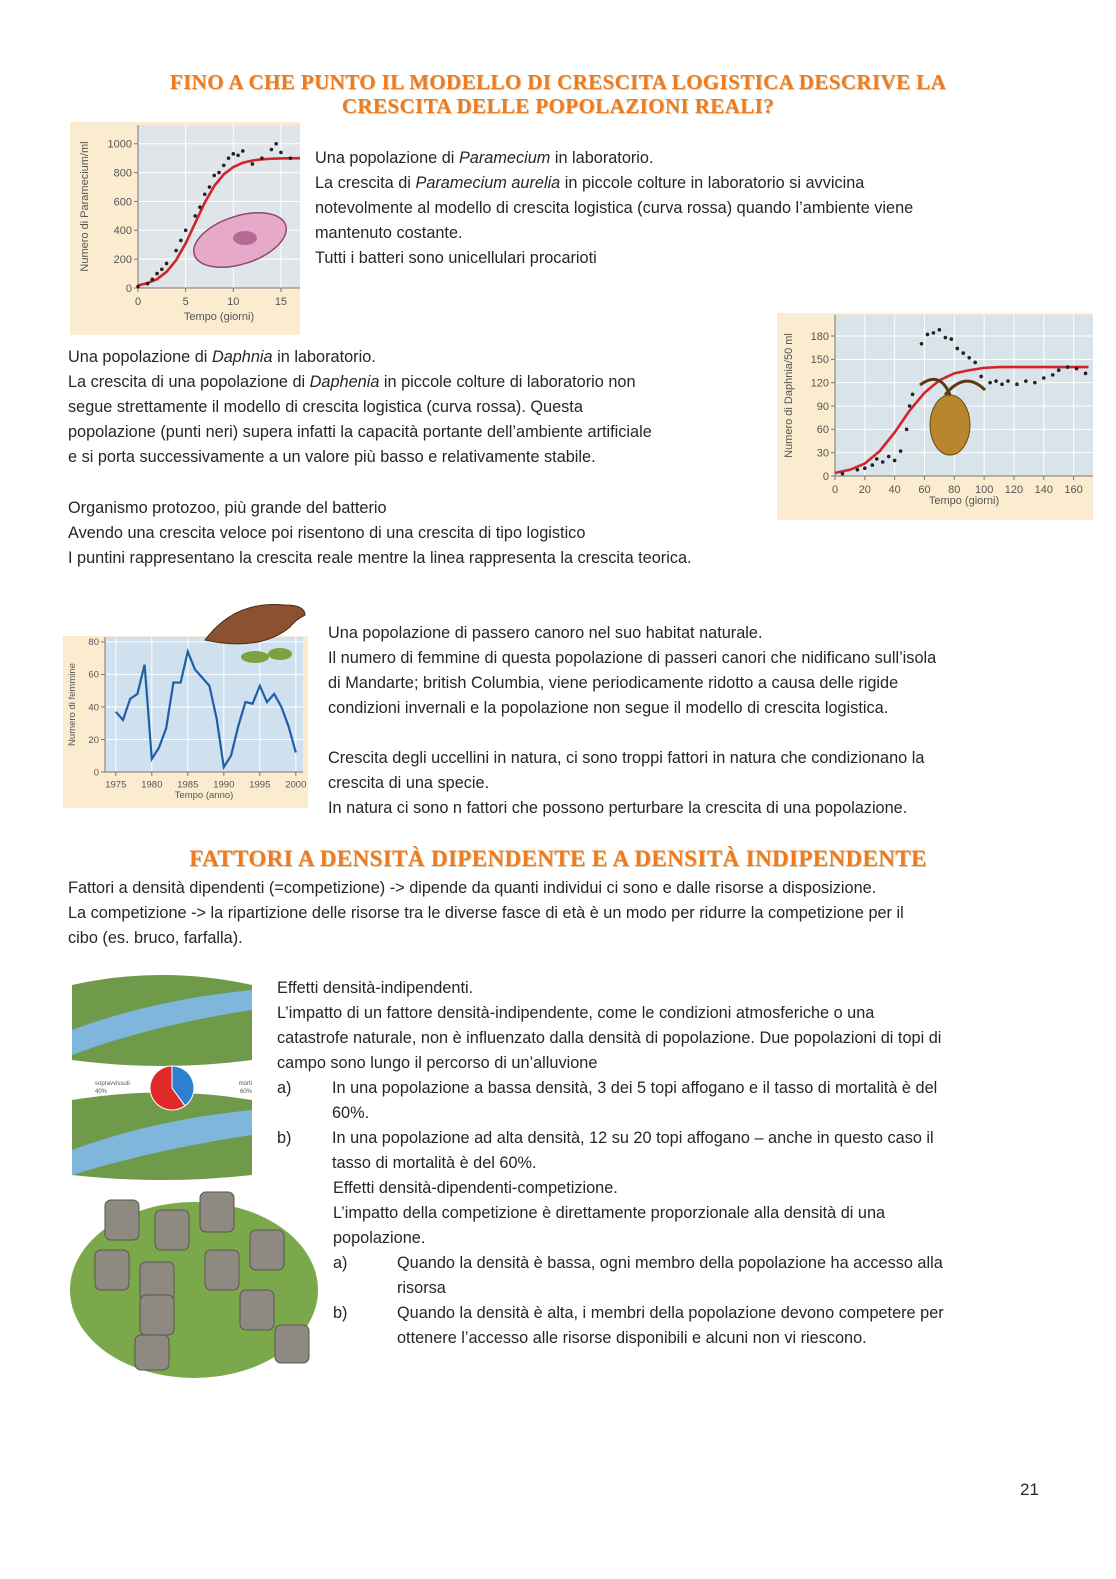  Describe the element at coordinates (820, 384) in the screenshot. I see `y-tick-label: 120` at that location.